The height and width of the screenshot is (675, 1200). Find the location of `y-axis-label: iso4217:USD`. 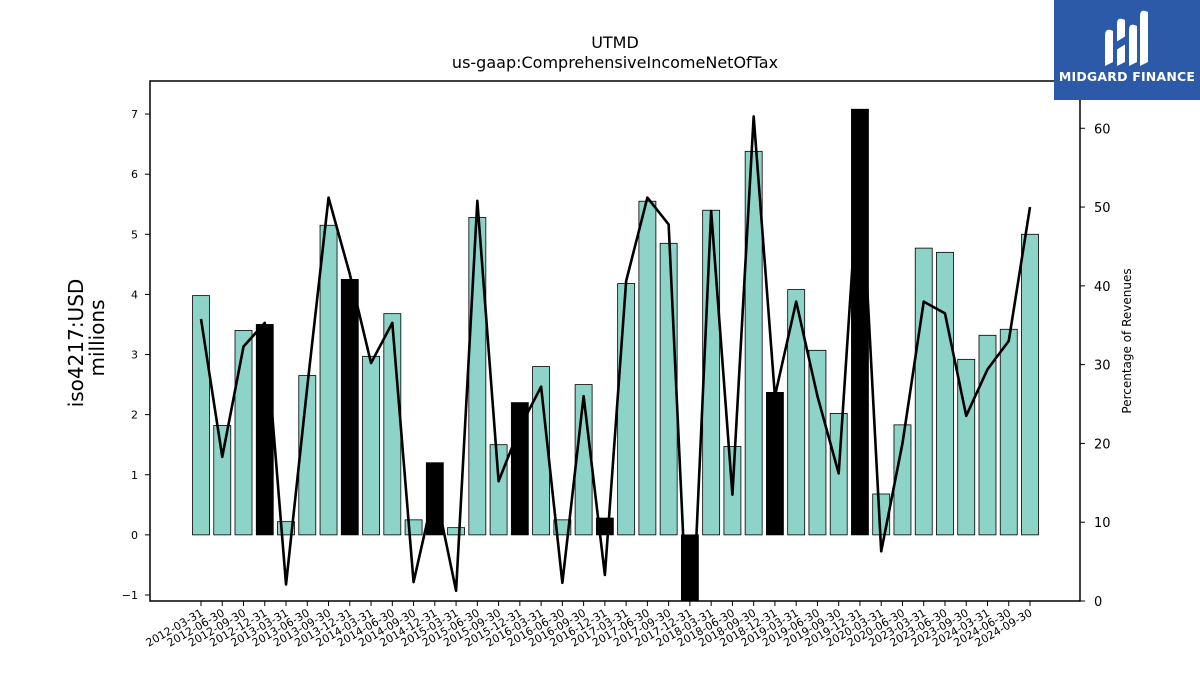

y-axis-label: iso4217:USD is located at coordinates (76, 343).